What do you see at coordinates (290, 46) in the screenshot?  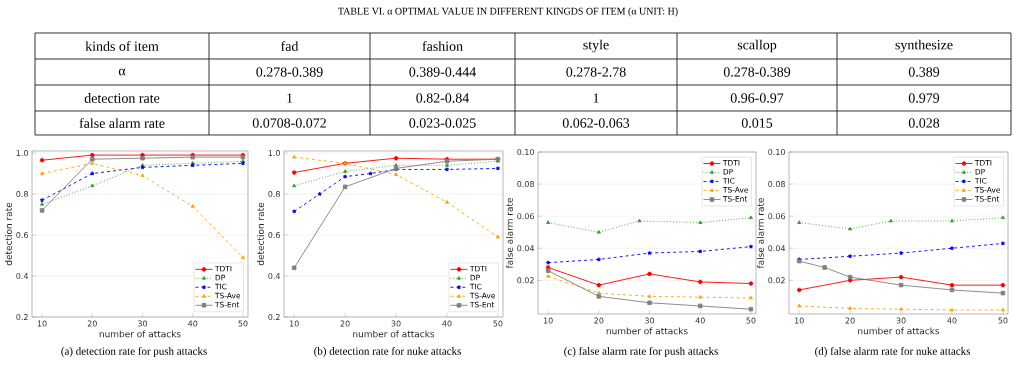 I see `text: fad` at bounding box center [290, 46].